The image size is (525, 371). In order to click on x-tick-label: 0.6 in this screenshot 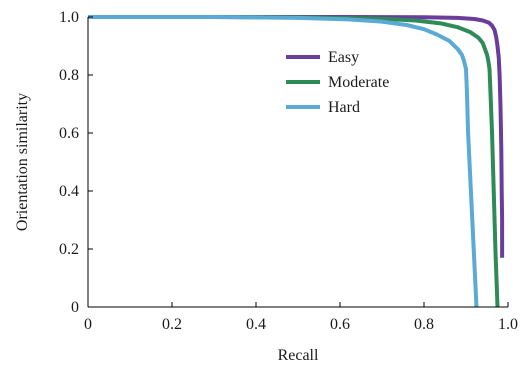, I will do `click(340, 324)`.